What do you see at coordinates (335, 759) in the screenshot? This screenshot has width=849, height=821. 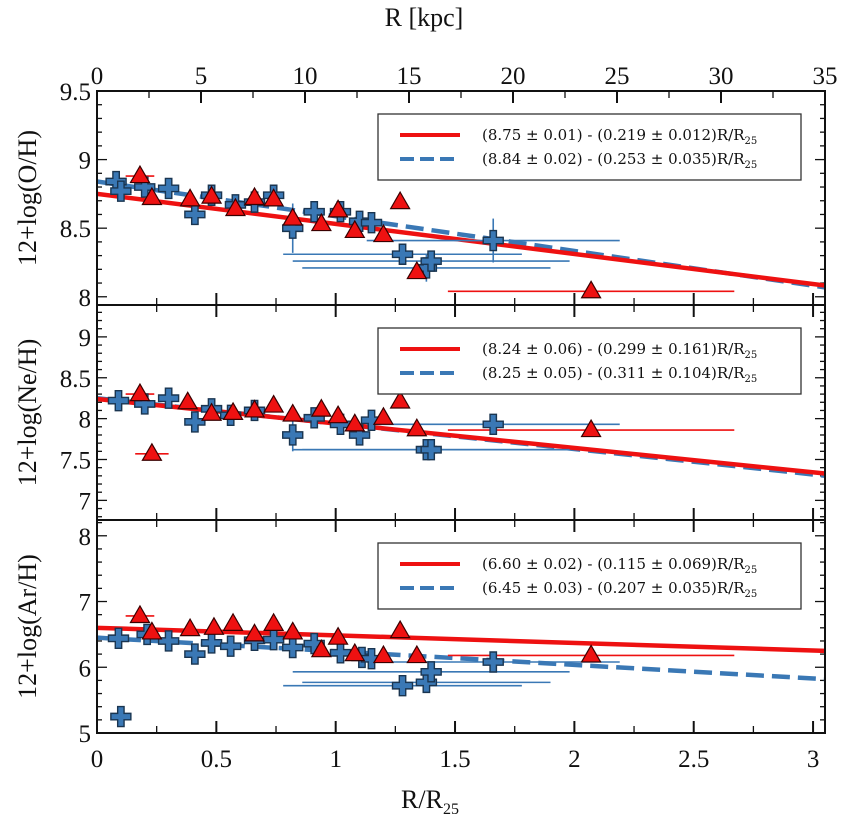 I see `x-tick-label: 1` at bounding box center [335, 759].